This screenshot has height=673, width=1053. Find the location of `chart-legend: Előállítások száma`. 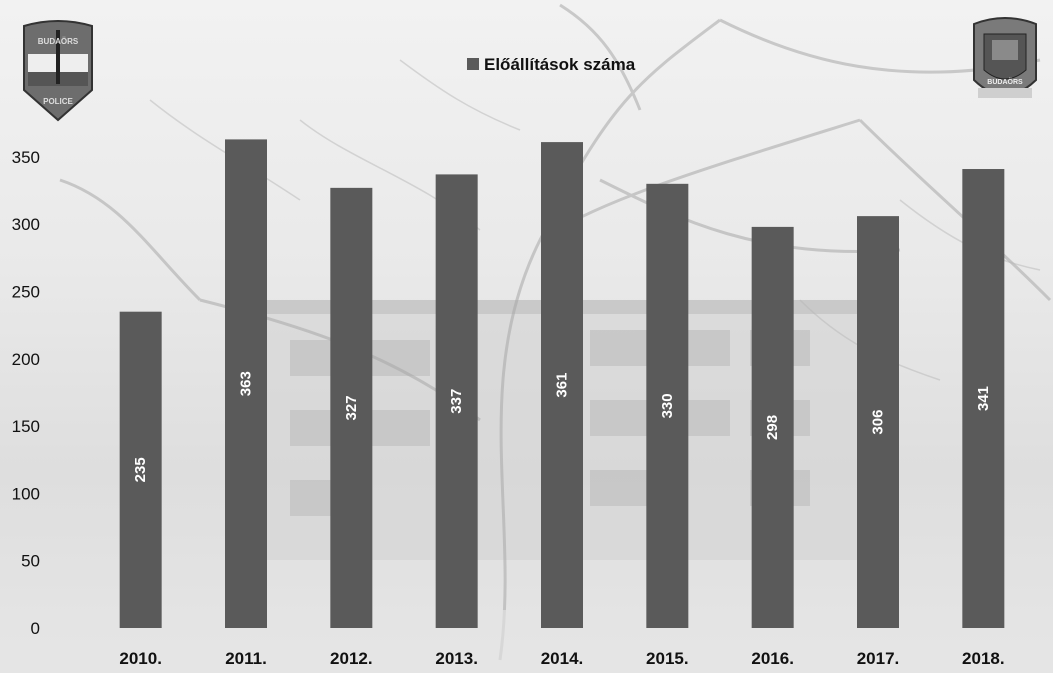

chart-legend: Előállítások száma is located at coordinates (551, 64).